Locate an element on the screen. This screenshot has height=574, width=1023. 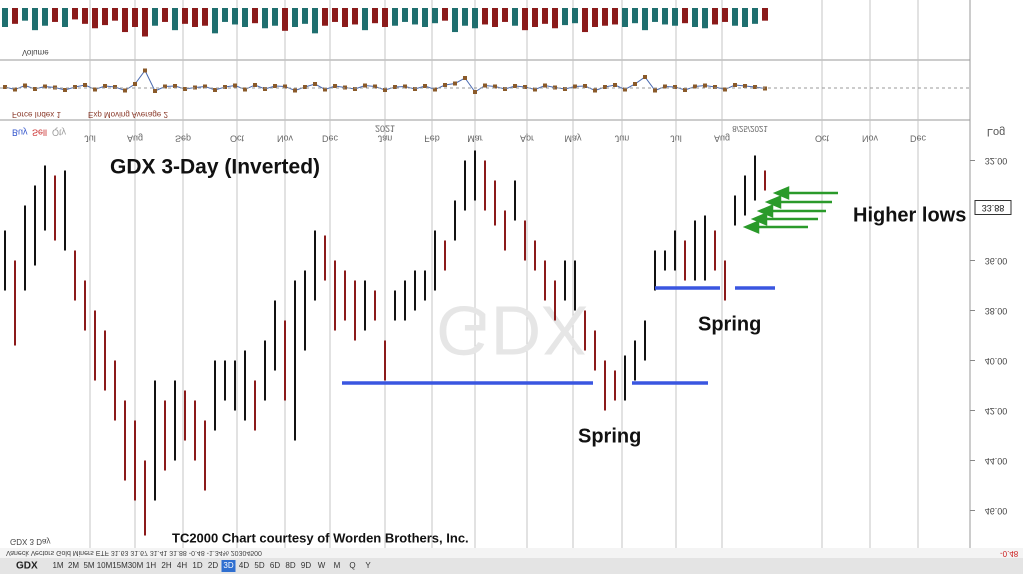
timeframe-button: 5M is located at coordinates (88, 565).